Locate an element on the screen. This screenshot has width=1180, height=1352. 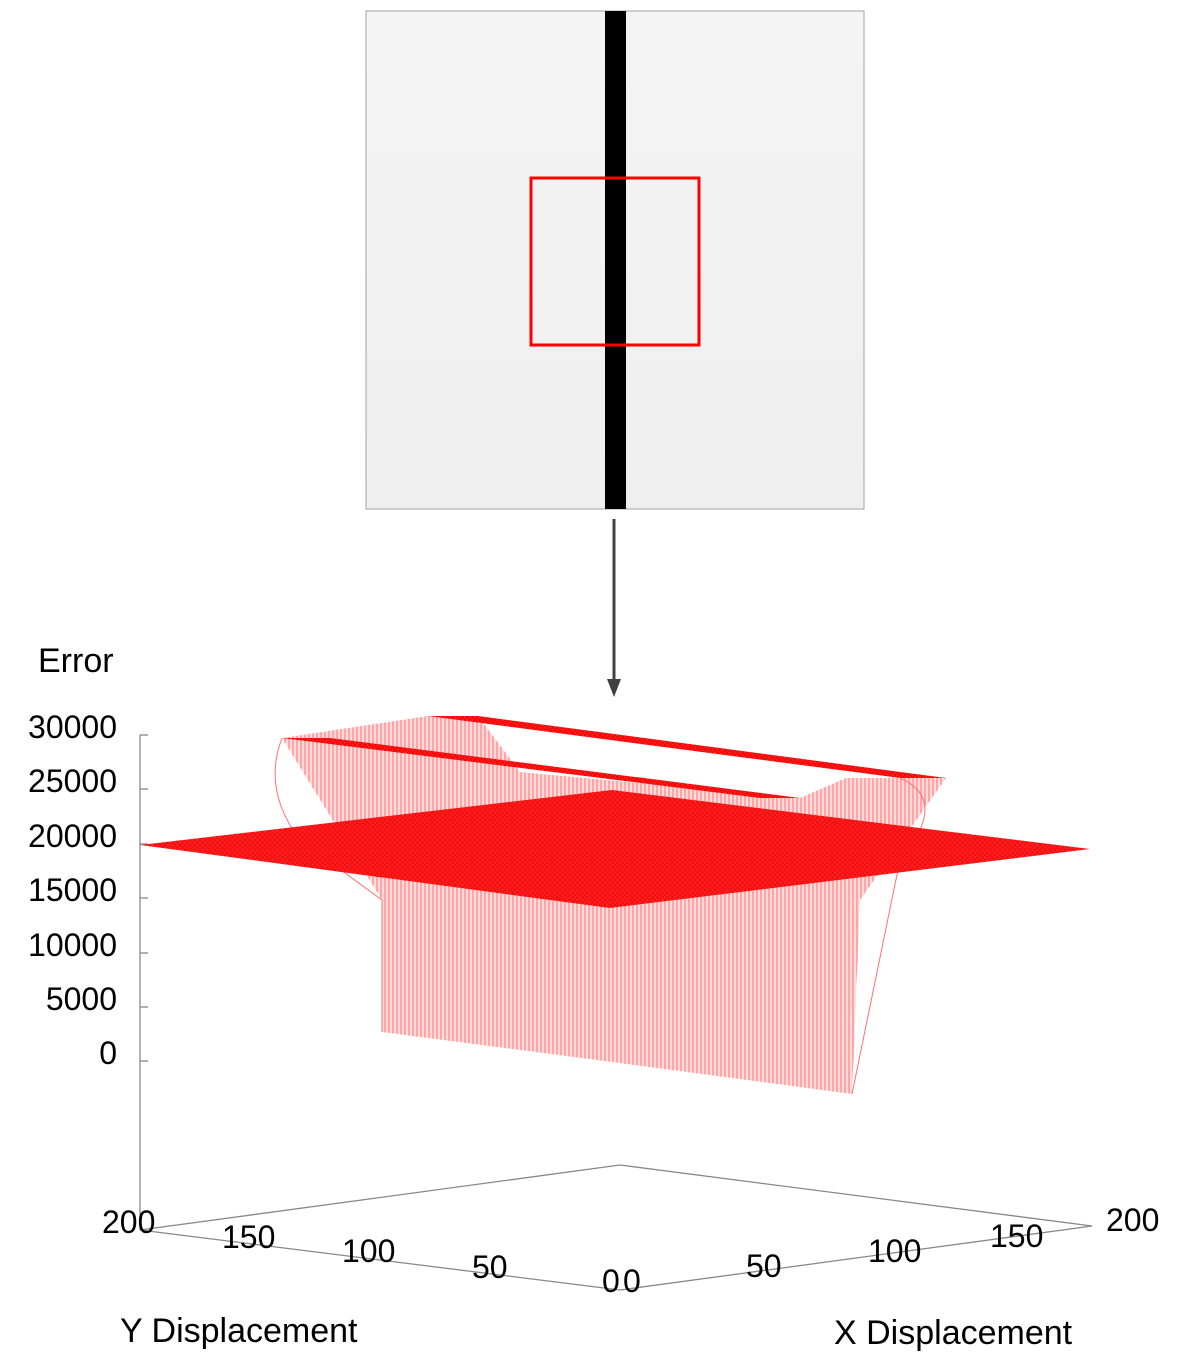
surface-back-plateau is located at coordinates (687, 747).